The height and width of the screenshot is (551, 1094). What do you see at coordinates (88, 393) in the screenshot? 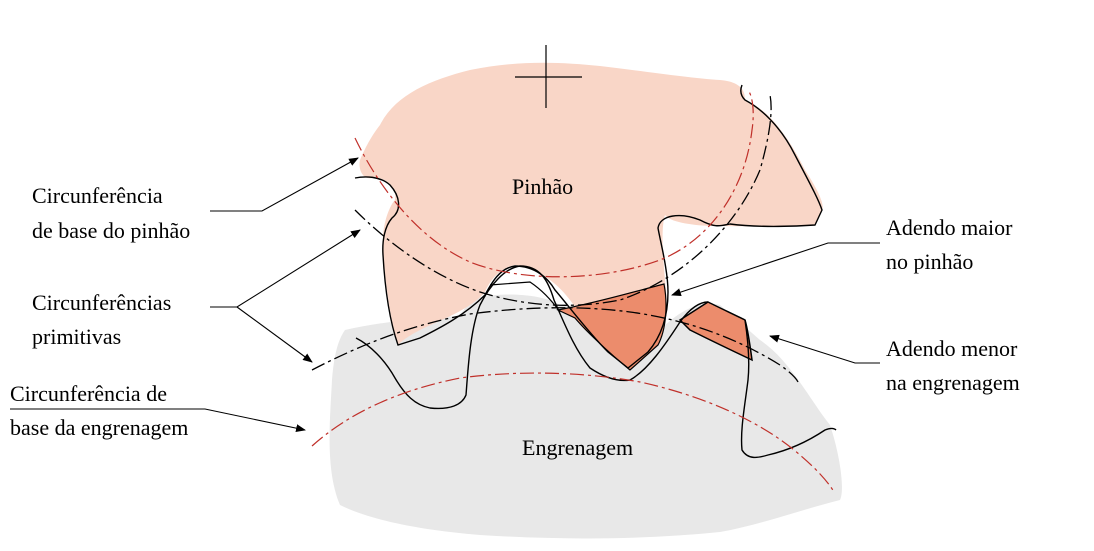
I see `gear-base-circle-label-line1: Circunferência de` at bounding box center [88, 393].